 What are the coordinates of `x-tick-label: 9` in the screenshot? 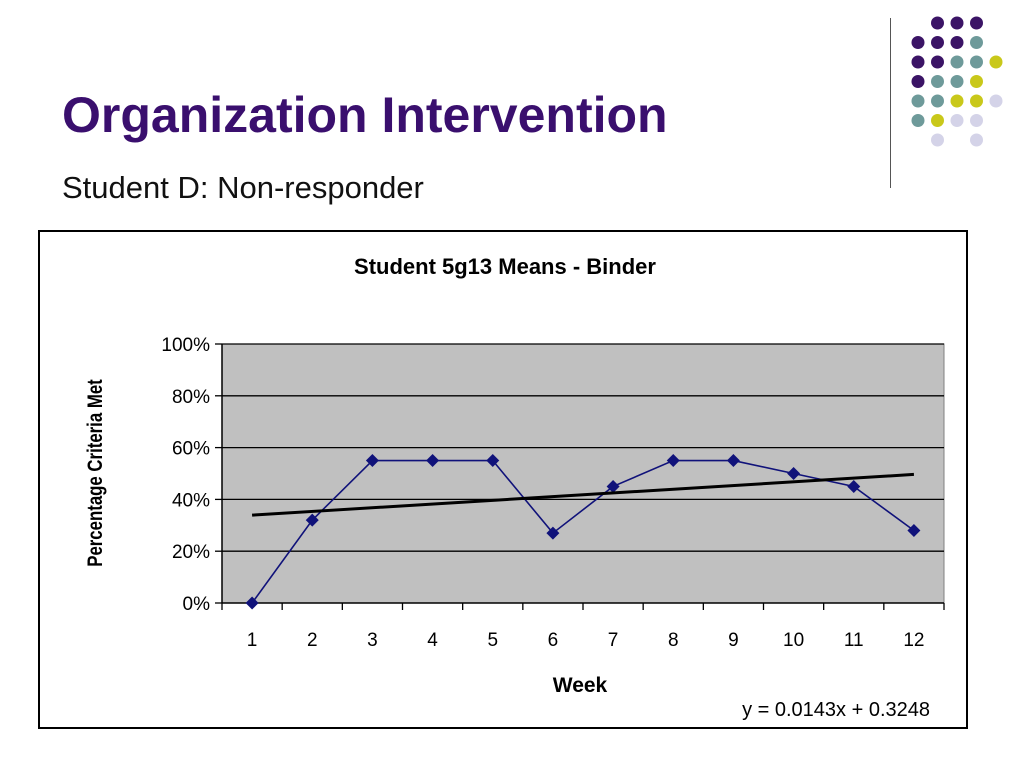 It's located at (733, 640).